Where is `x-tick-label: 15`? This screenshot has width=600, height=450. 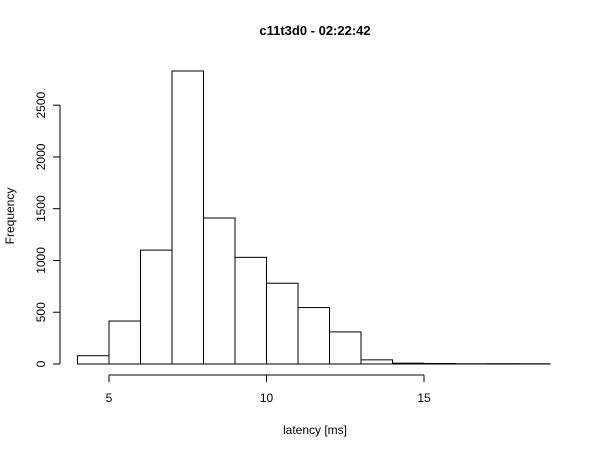
x-tick-label: 15 is located at coordinates (424, 398).